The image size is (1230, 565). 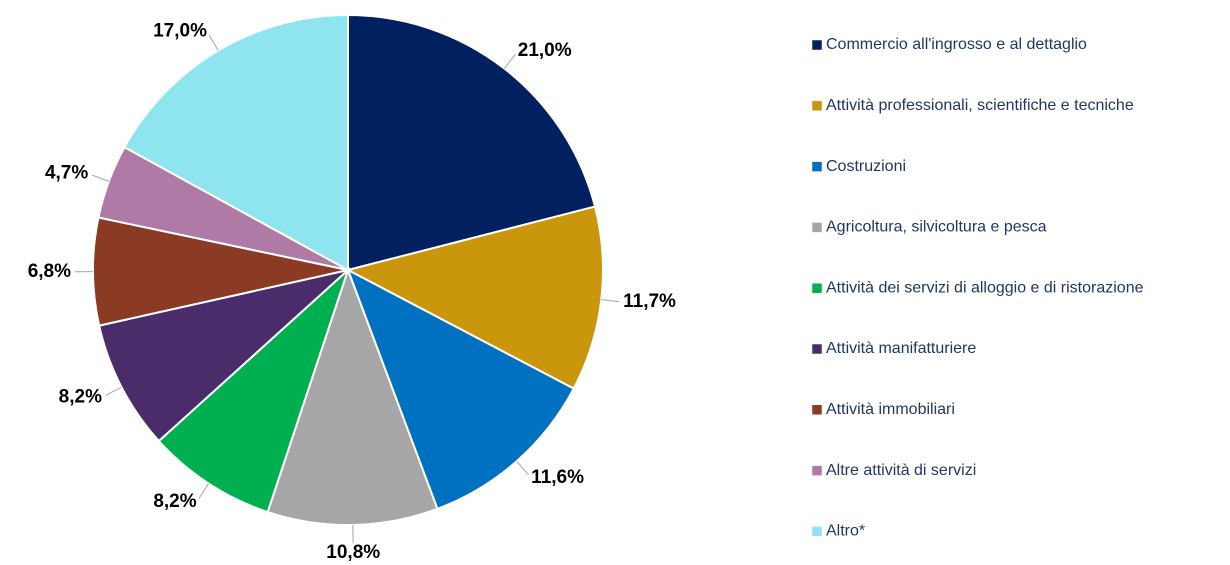 I want to click on legend-label: Agricoltura, silvicoltura e pesca, so click(x=936, y=227).